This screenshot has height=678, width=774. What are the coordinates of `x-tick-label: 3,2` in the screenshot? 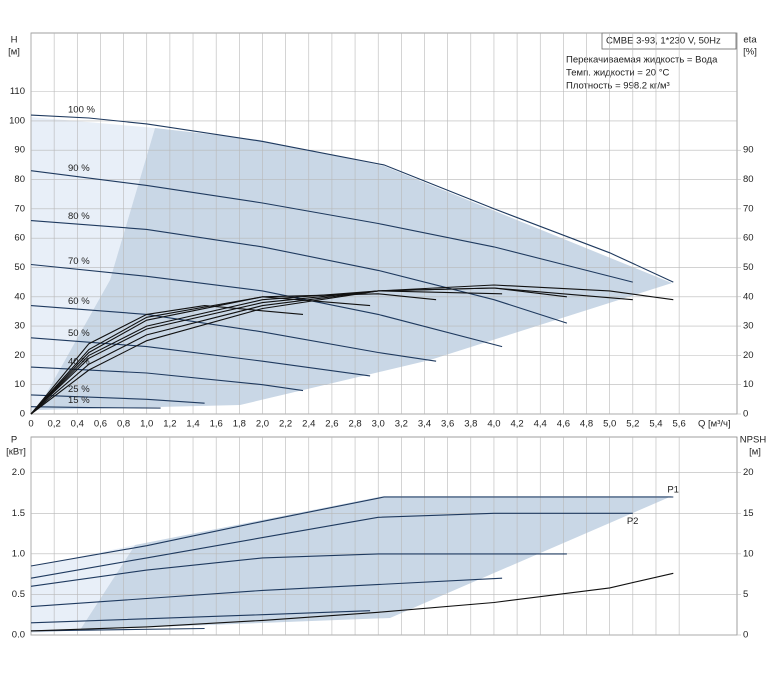 It's located at (401, 424).